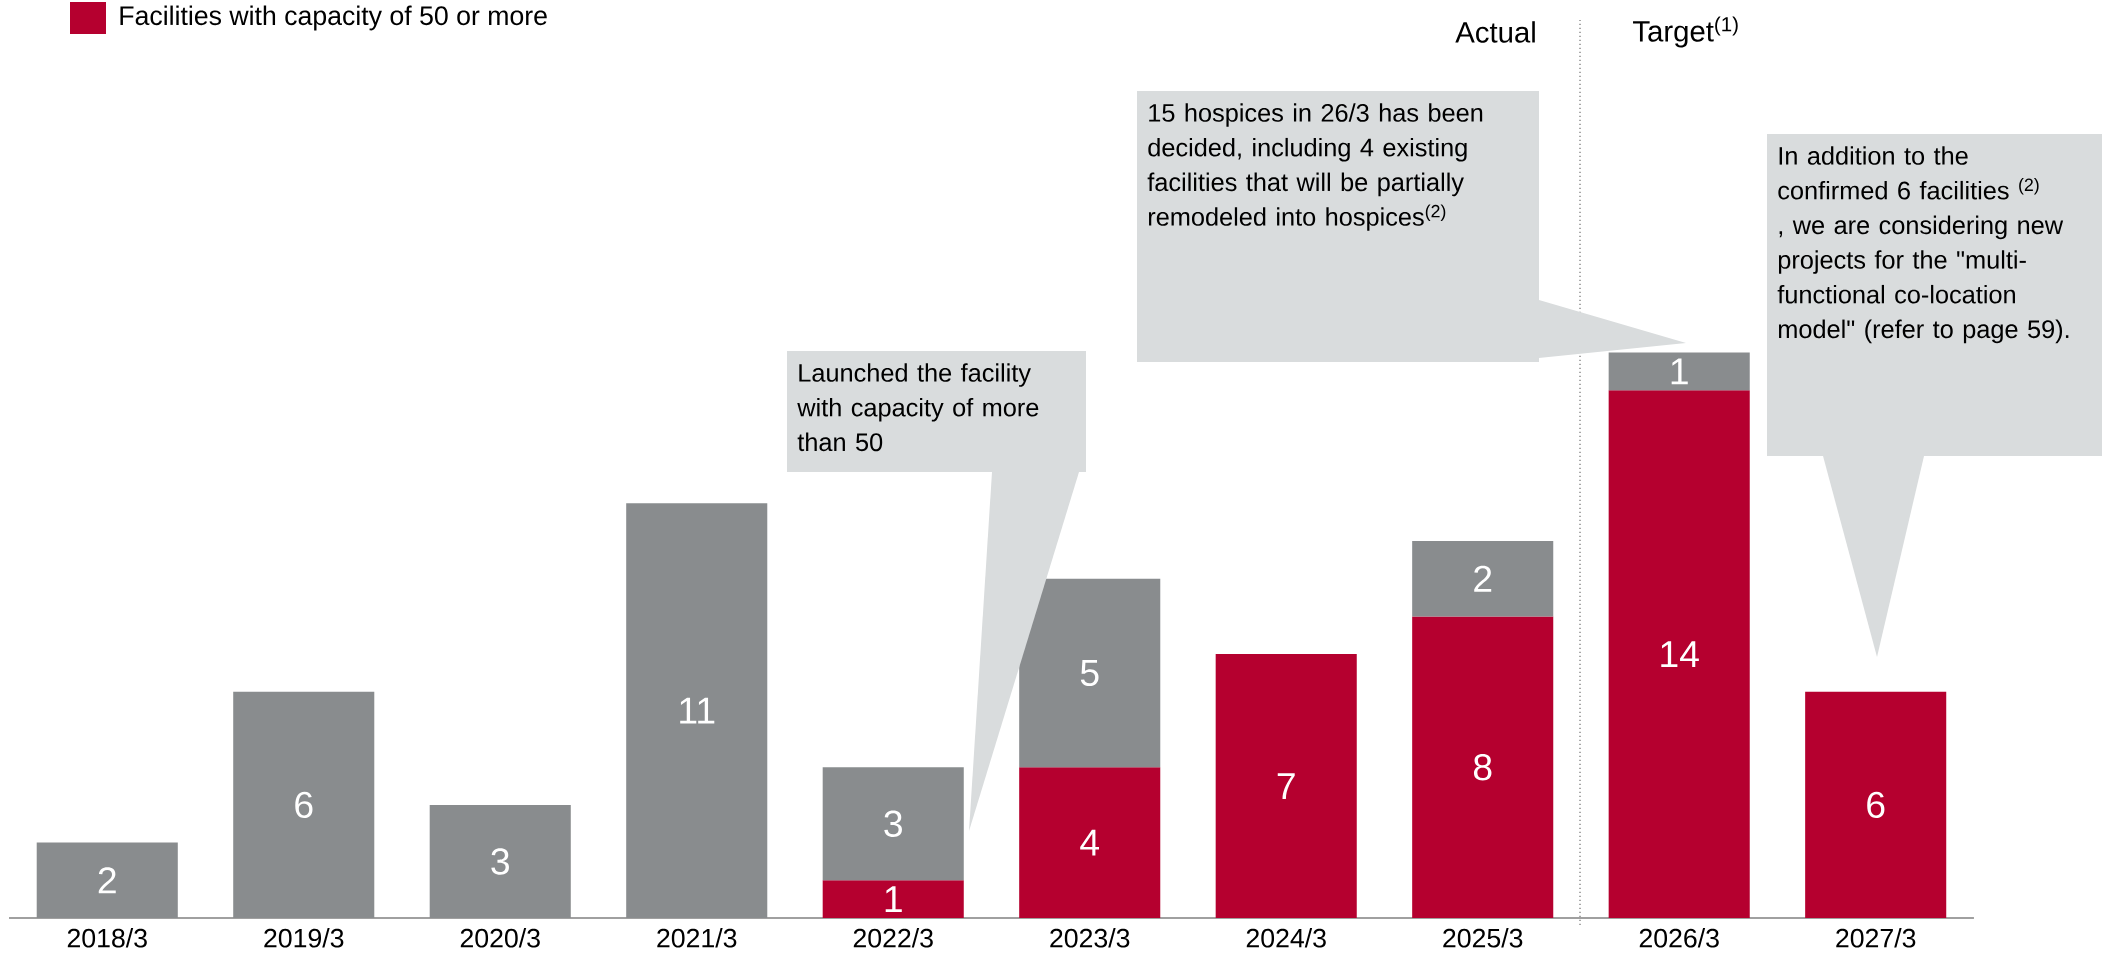 The width and height of the screenshot is (2102, 969). What do you see at coordinates (1679, 938) in the screenshot?
I see `x-tick-label: 2026/3` at bounding box center [1679, 938].